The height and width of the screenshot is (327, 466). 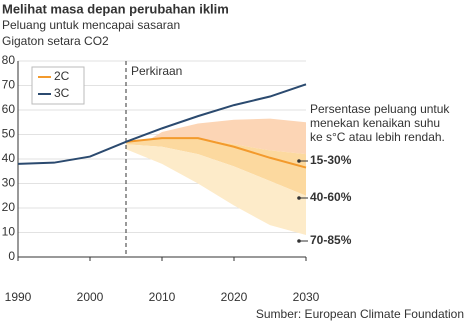 What do you see at coordinates (380, 109) in the screenshot?
I see `annotation: Persentase peluang untuk` at bounding box center [380, 109].